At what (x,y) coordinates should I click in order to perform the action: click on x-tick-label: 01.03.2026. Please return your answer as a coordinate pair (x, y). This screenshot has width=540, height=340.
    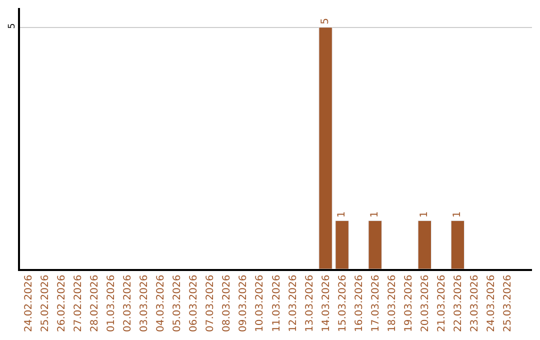
    Looking at the image, I should click on (112, 303).